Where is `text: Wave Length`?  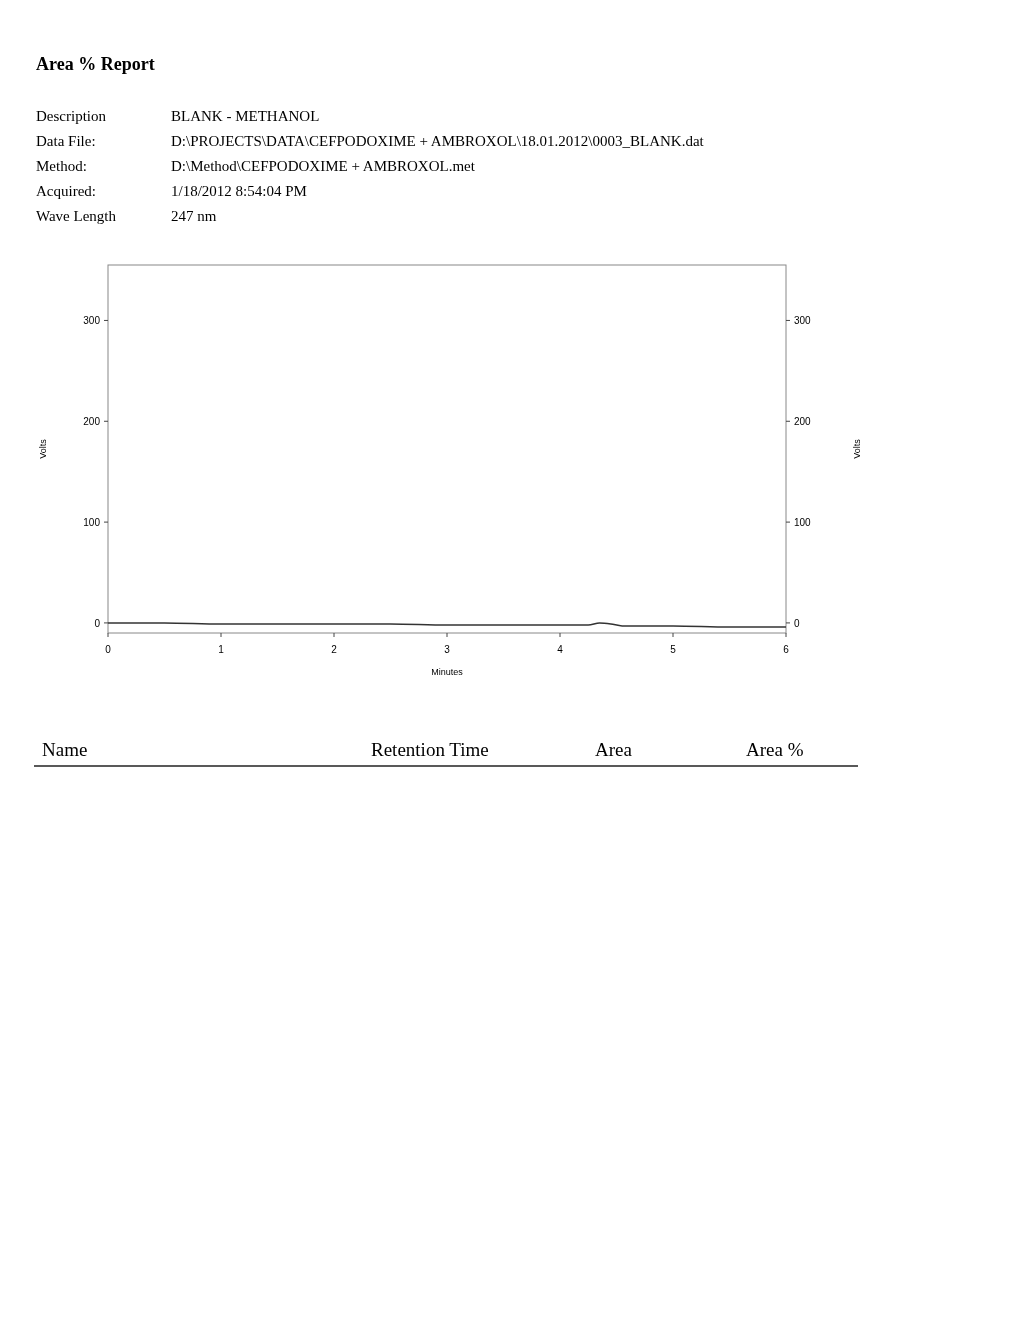
text: Wave Length is located at coordinates (76, 216).